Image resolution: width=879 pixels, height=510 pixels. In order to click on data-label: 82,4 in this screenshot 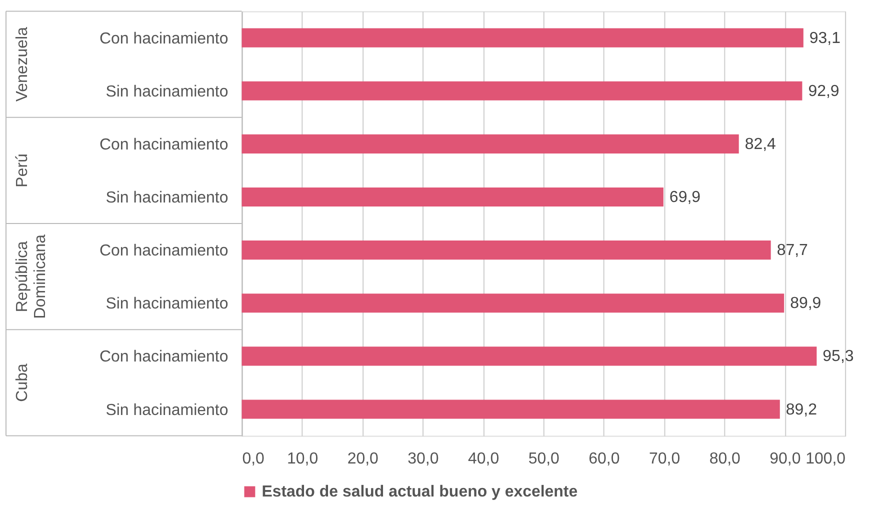, I will do `click(760, 144)`.